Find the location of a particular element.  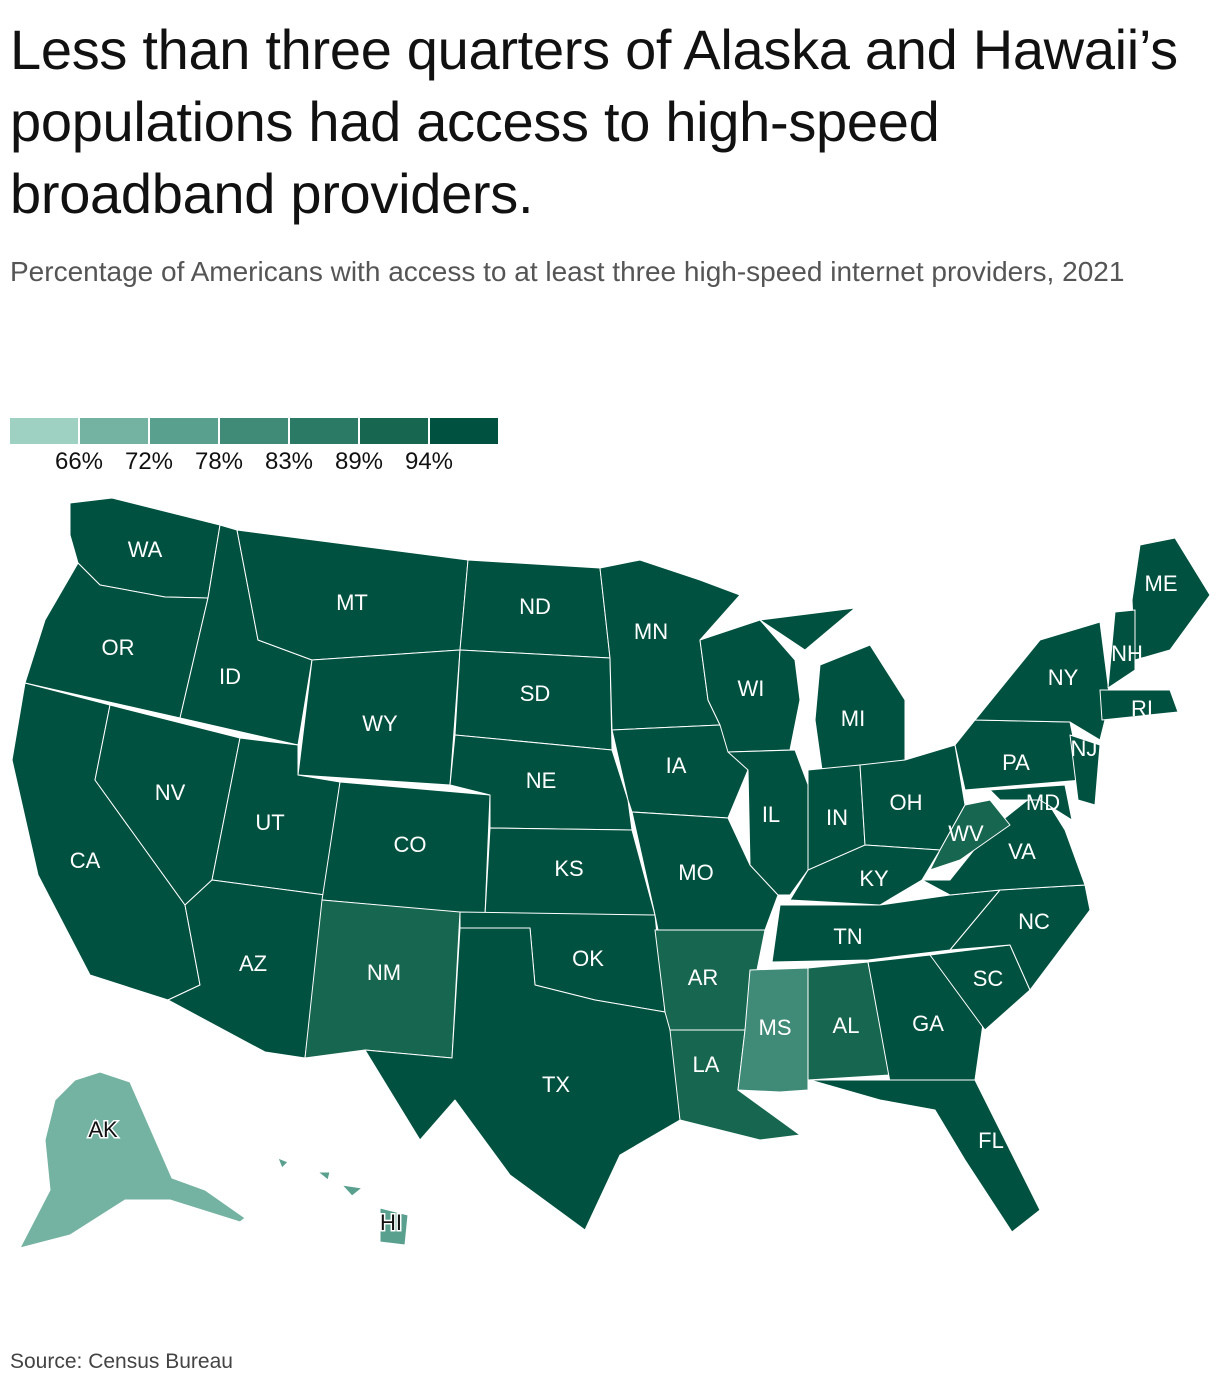

state-ri is located at coordinates (1139, 705).